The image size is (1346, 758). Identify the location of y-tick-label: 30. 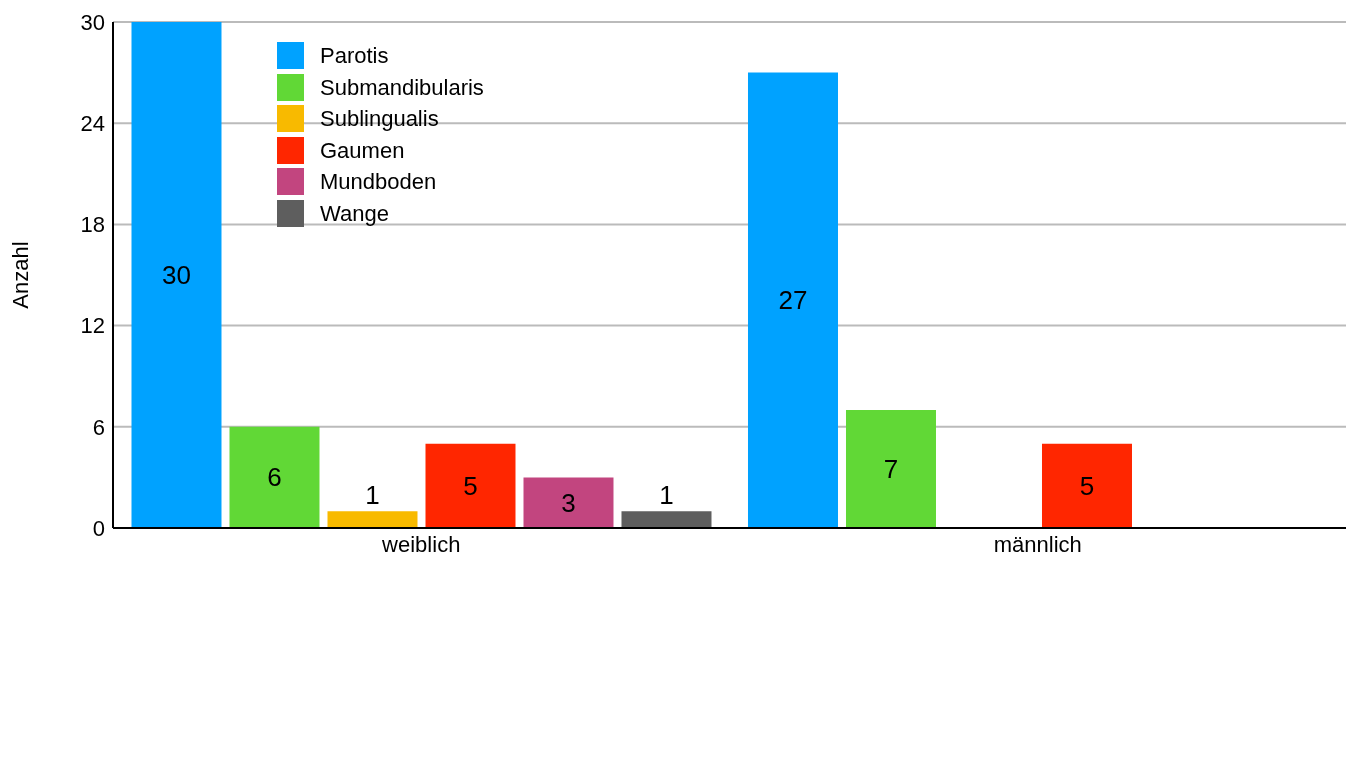
(92, 22).